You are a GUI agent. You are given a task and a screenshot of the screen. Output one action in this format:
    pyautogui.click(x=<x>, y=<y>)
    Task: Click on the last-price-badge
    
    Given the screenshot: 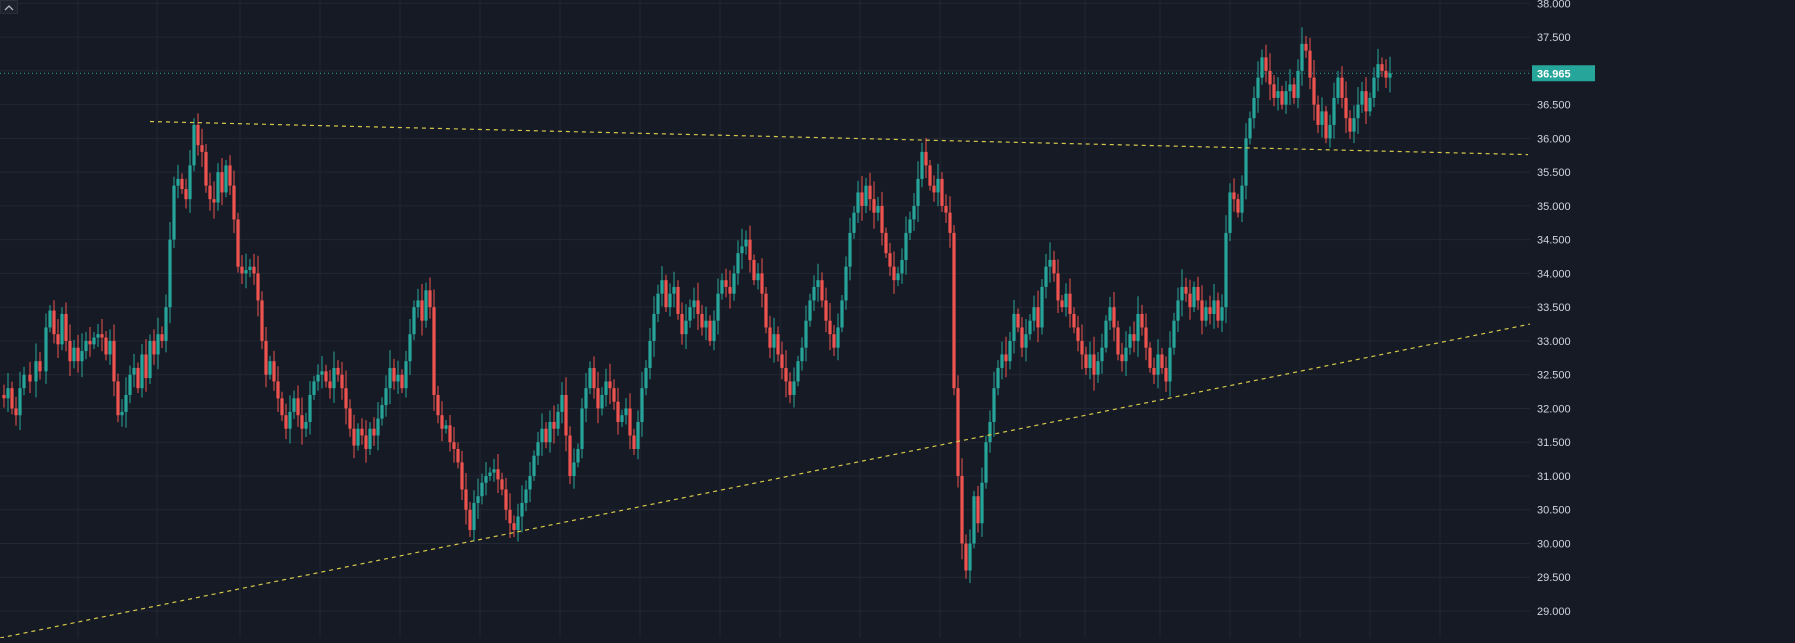 What is the action you would take?
    pyautogui.click(x=1563, y=73)
    